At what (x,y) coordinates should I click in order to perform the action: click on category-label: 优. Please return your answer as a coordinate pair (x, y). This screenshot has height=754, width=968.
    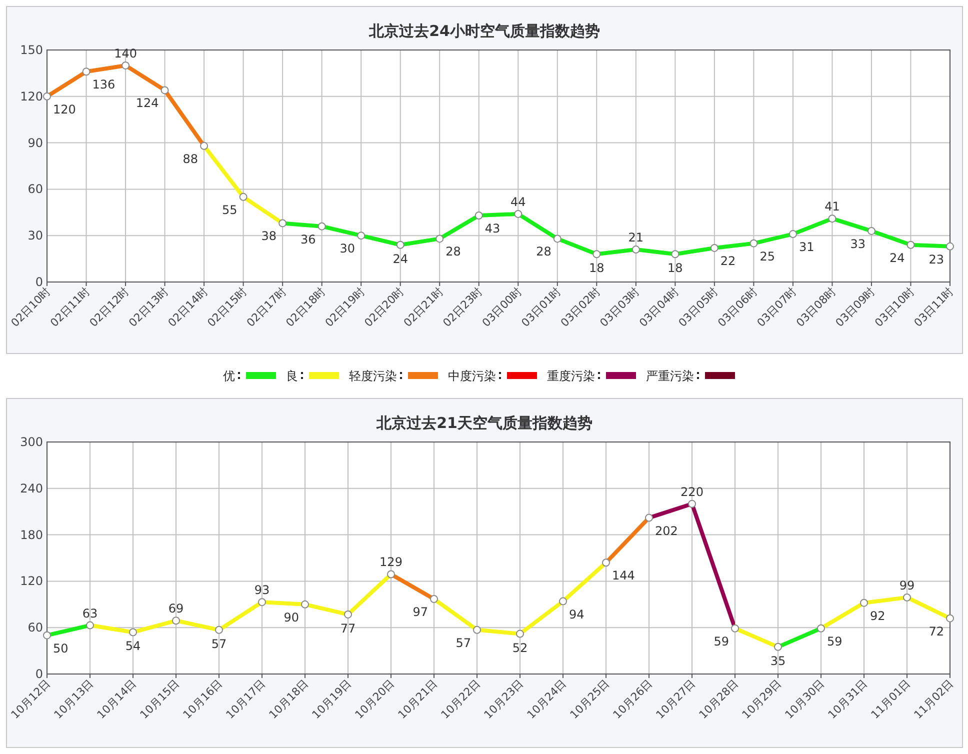
    Looking at the image, I should click on (229, 376).